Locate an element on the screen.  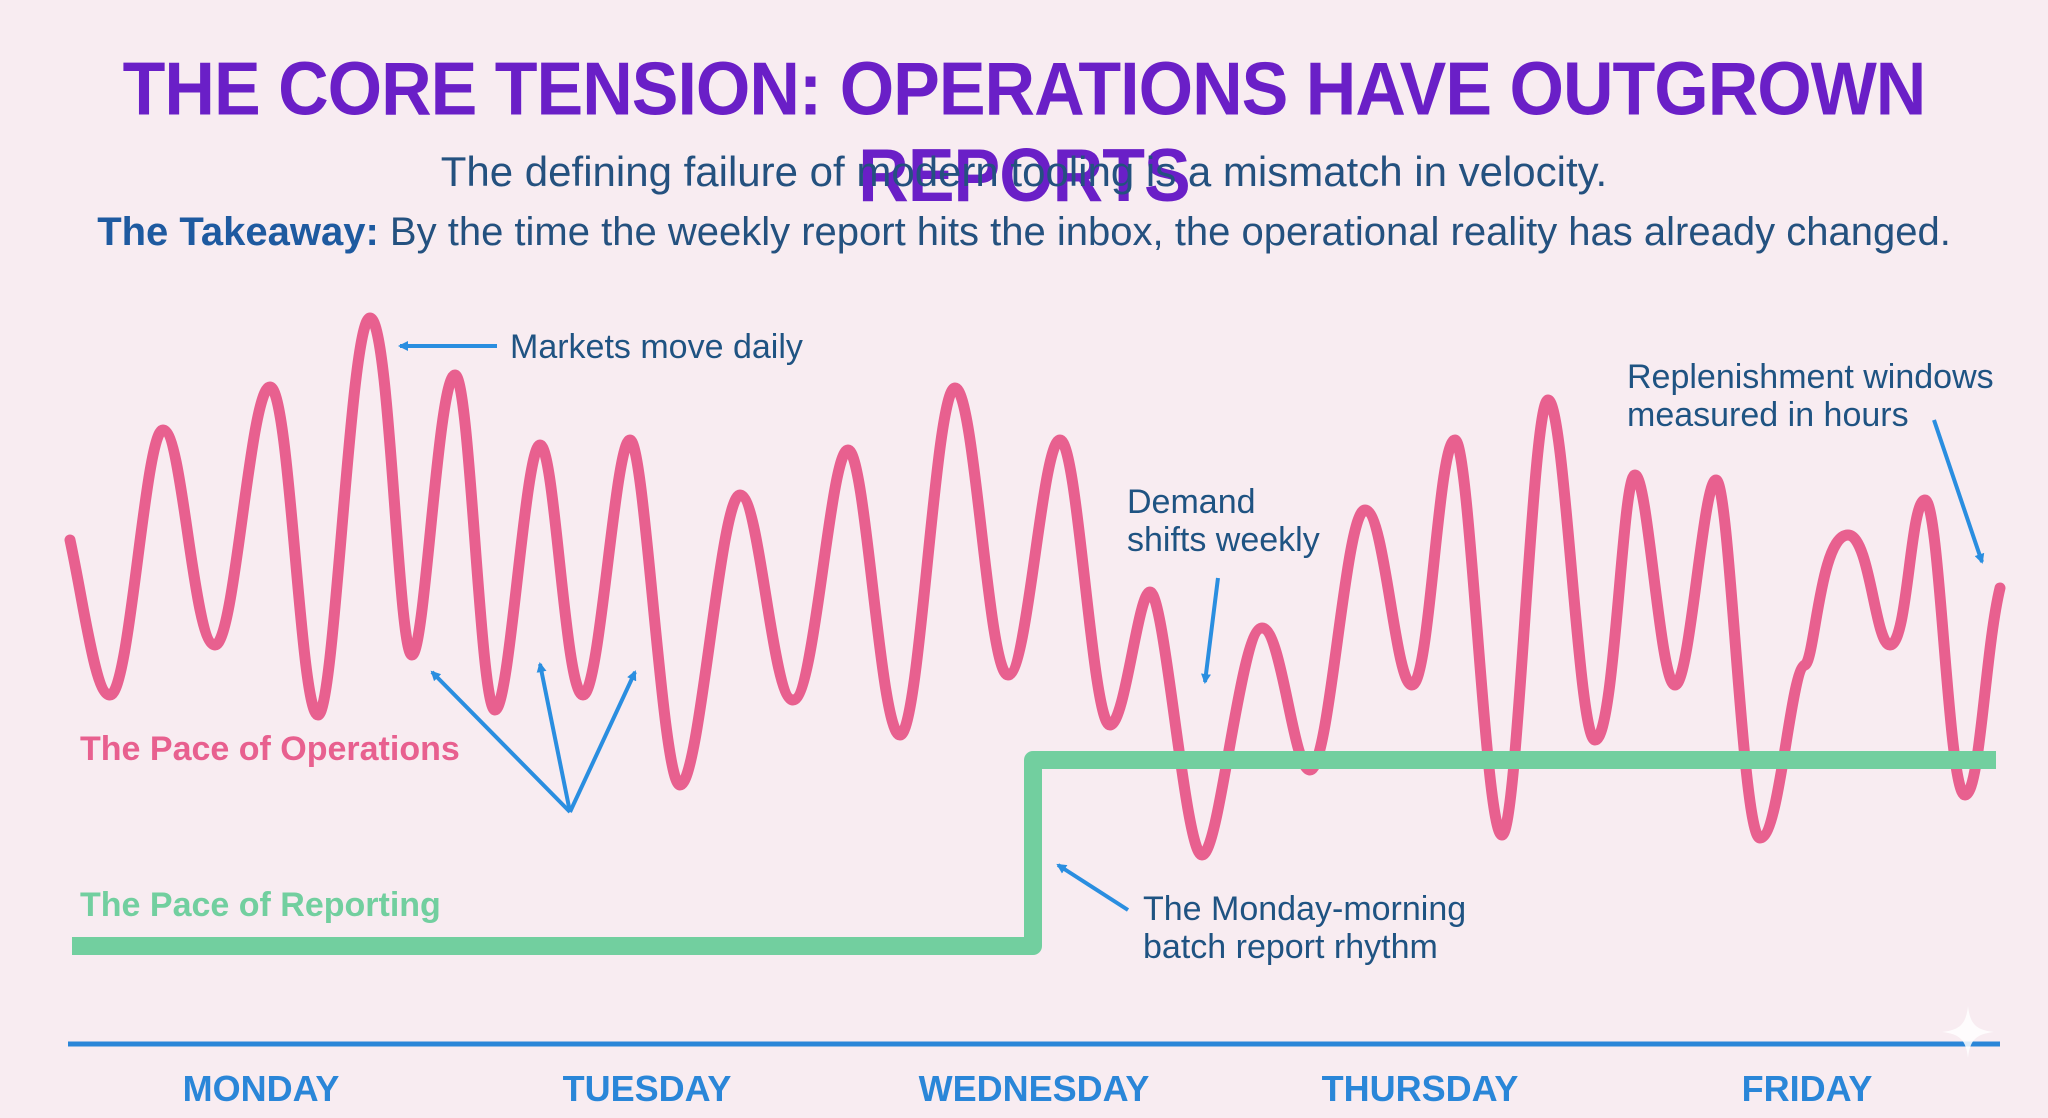
batch-line-2: batch report rhythm is located at coordinates (1290, 947).